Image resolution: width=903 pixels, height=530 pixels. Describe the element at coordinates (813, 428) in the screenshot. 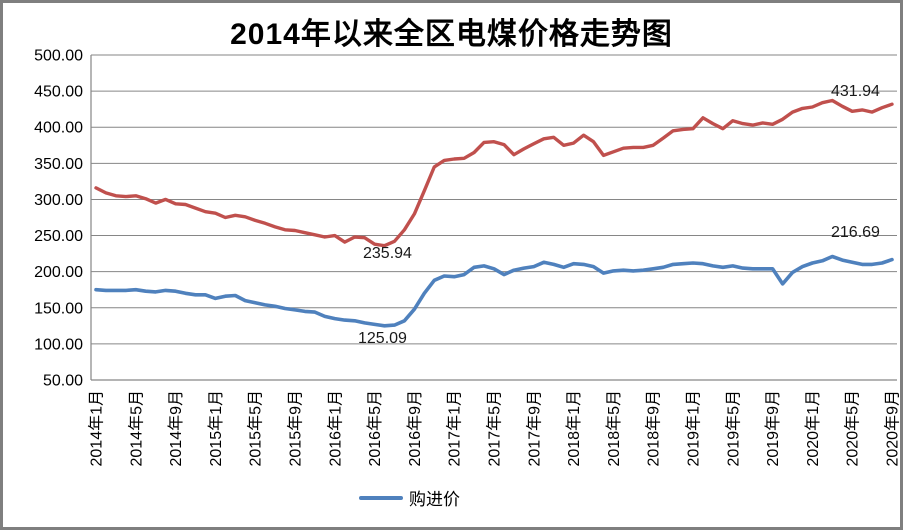

I see `x-axis-tick-label: 2020年1月` at that location.